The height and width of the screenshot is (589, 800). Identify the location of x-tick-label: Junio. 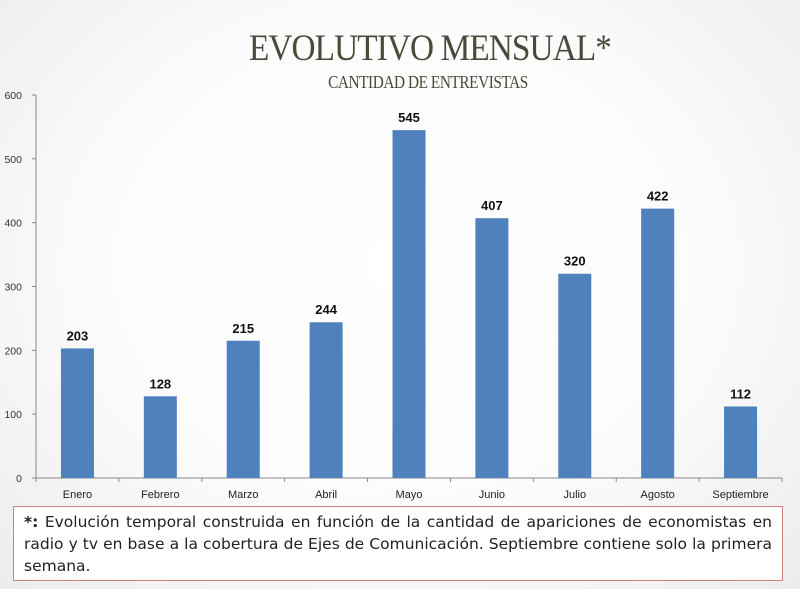
(492, 495).